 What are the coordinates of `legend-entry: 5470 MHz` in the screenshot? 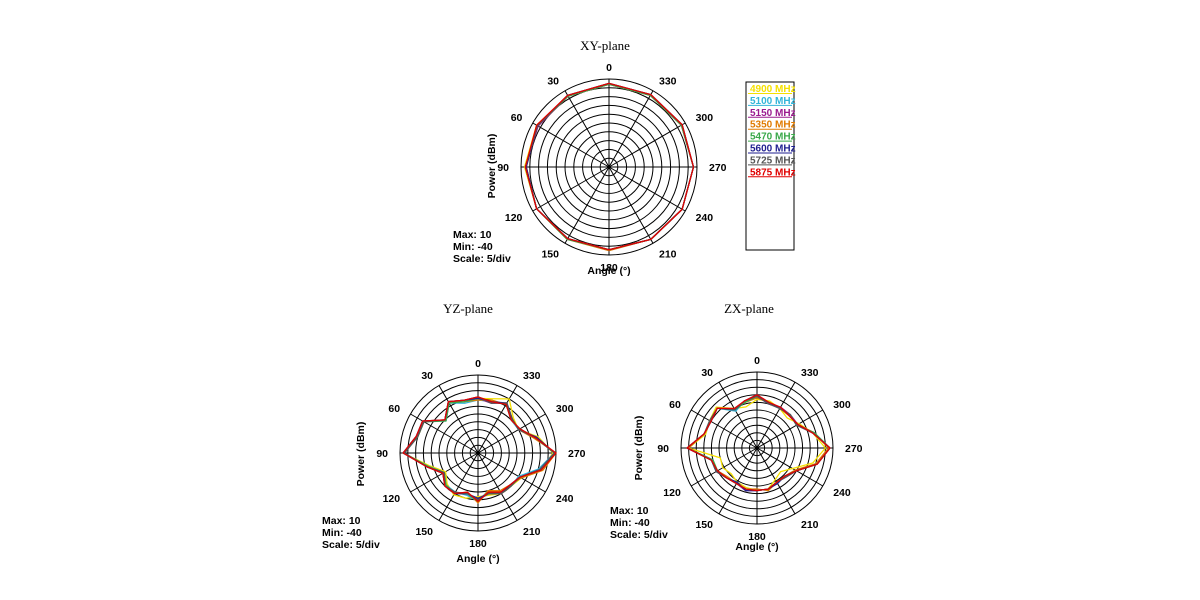 It's located at (773, 137).